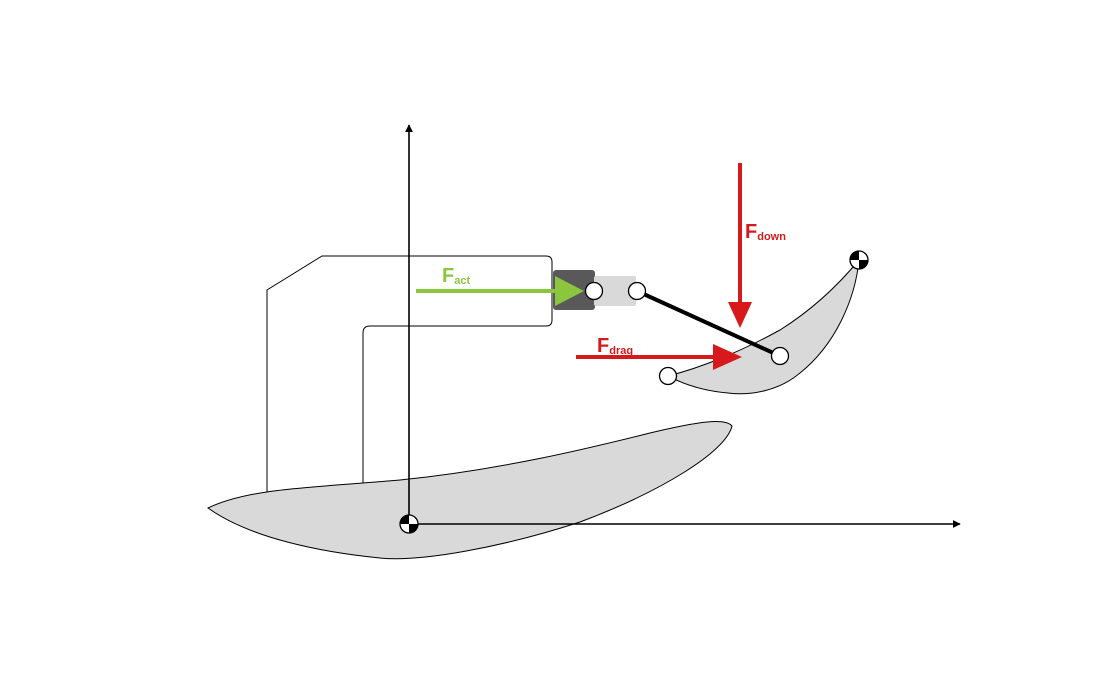 The width and height of the screenshot is (1100, 683). I want to click on actuator-force-arrow, so click(500, 291).